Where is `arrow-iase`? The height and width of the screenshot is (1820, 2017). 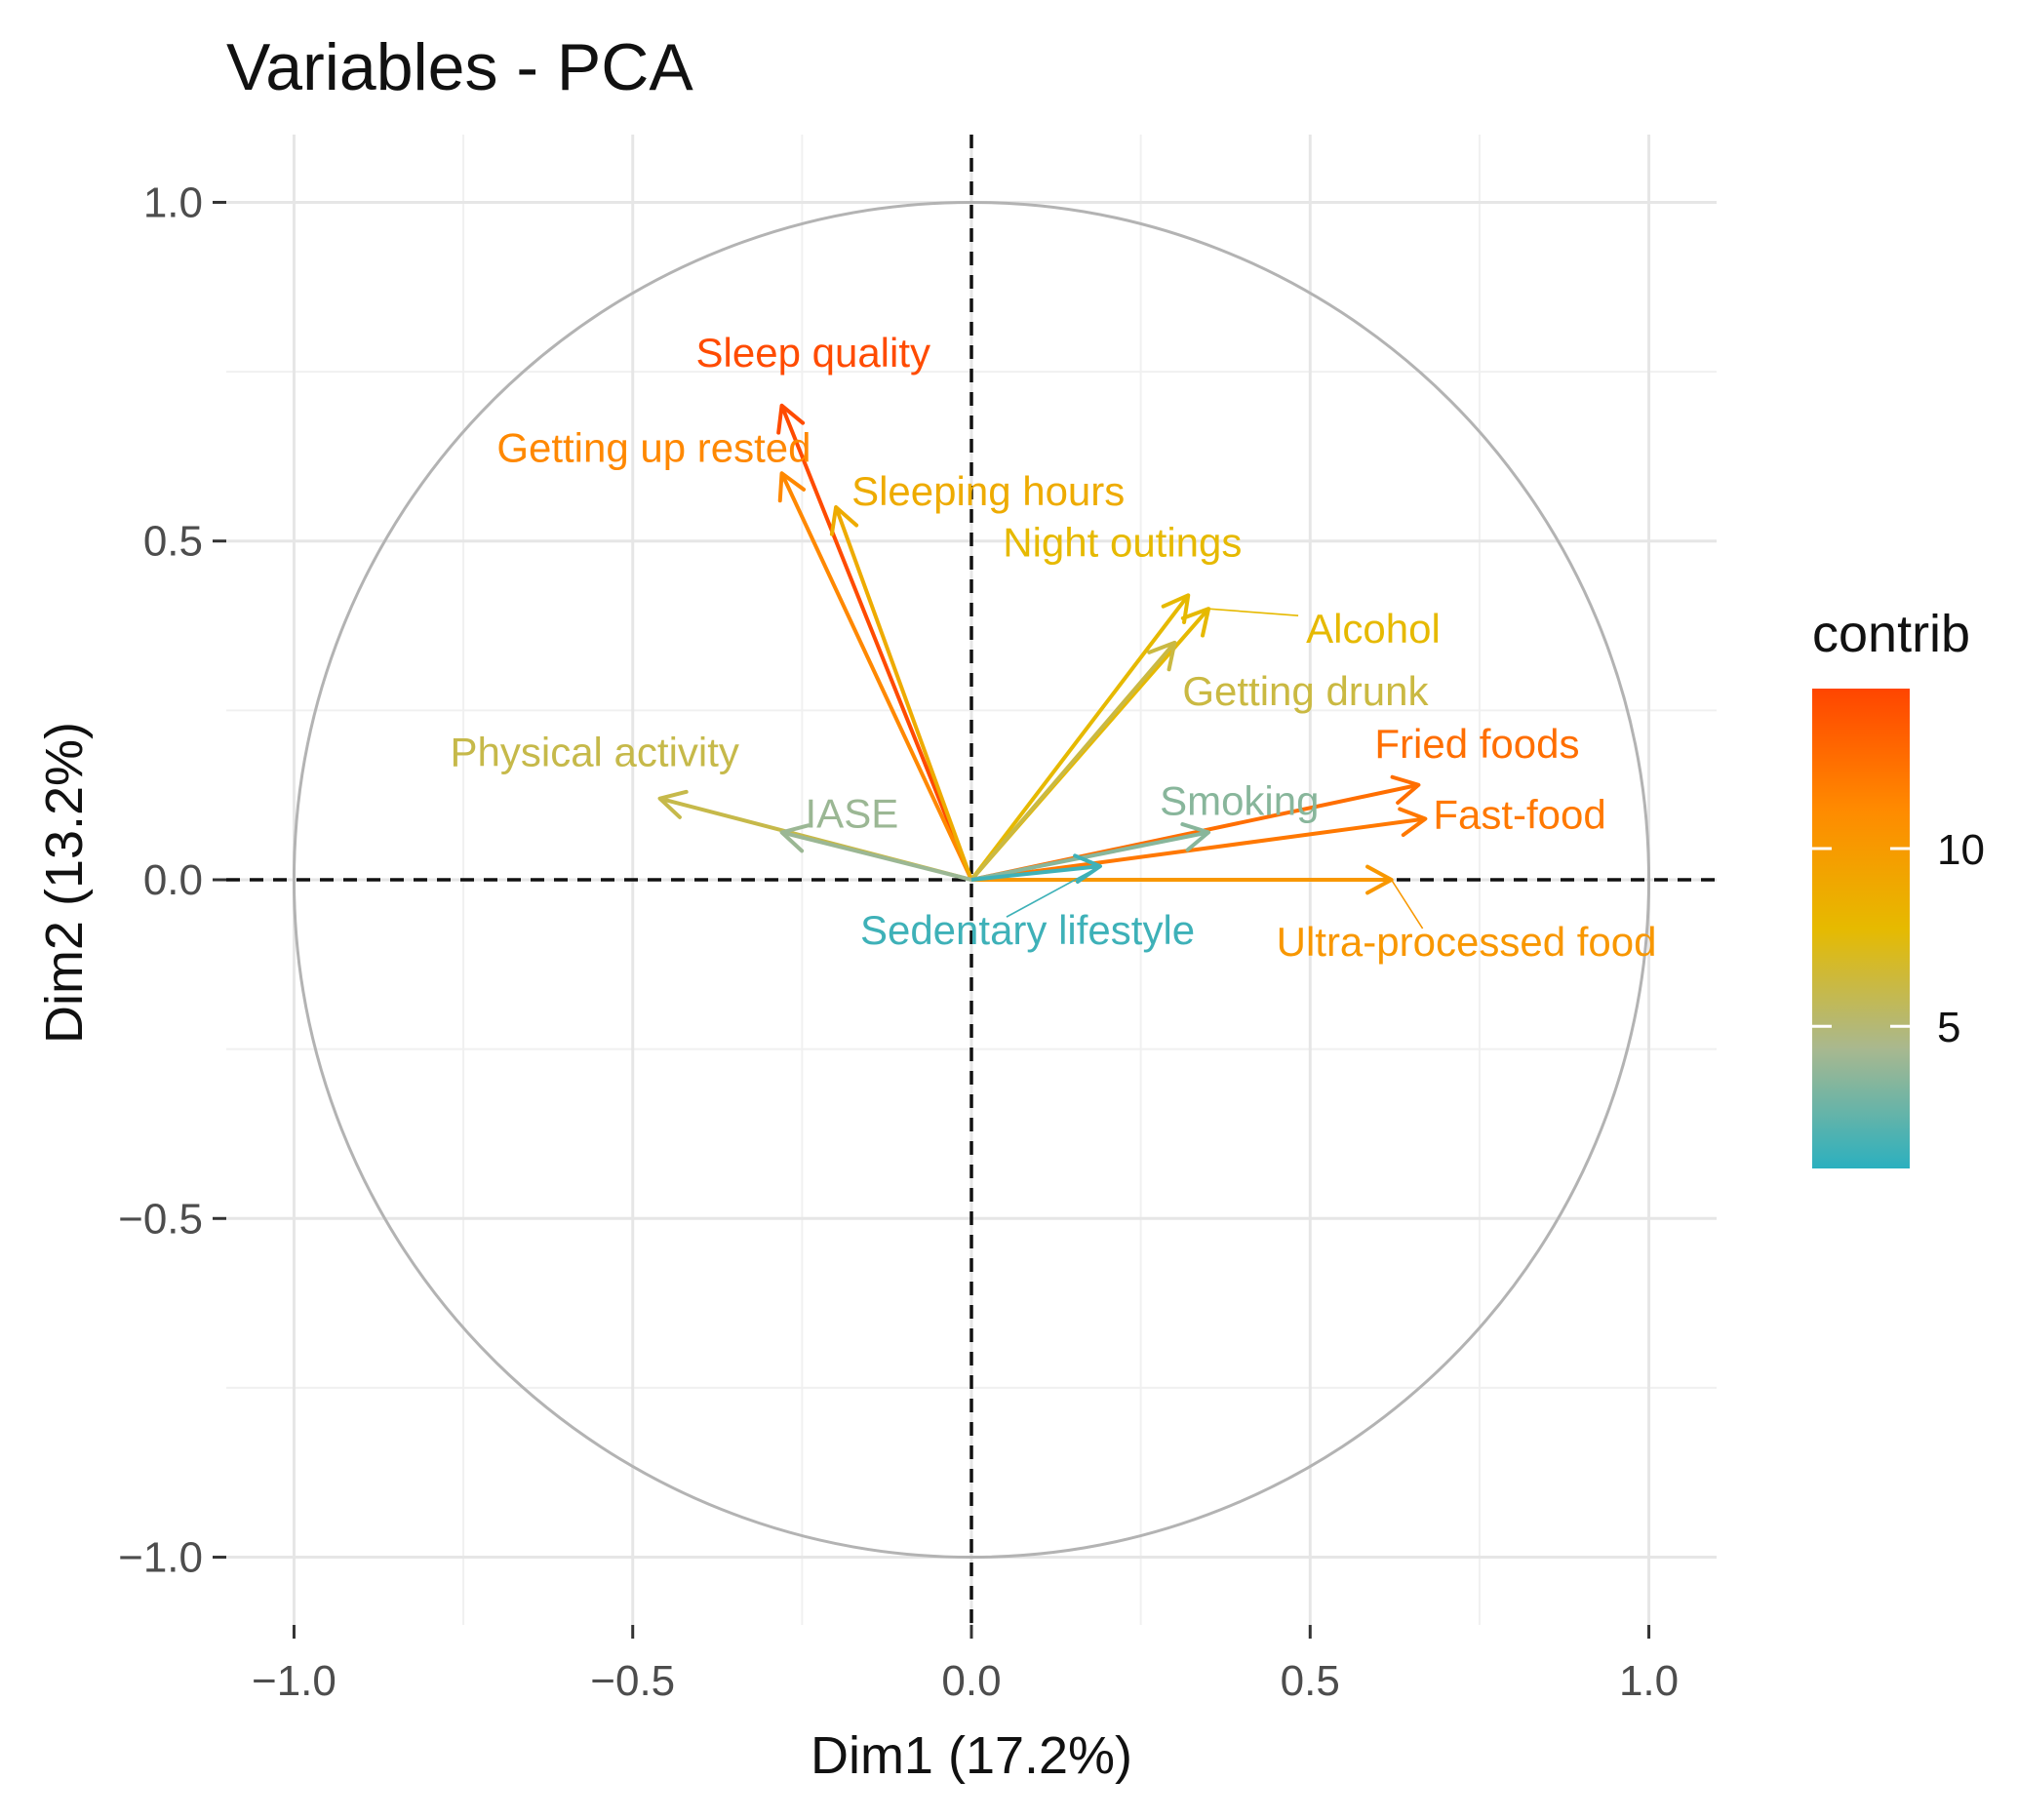 arrow-iase is located at coordinates (876, 852).